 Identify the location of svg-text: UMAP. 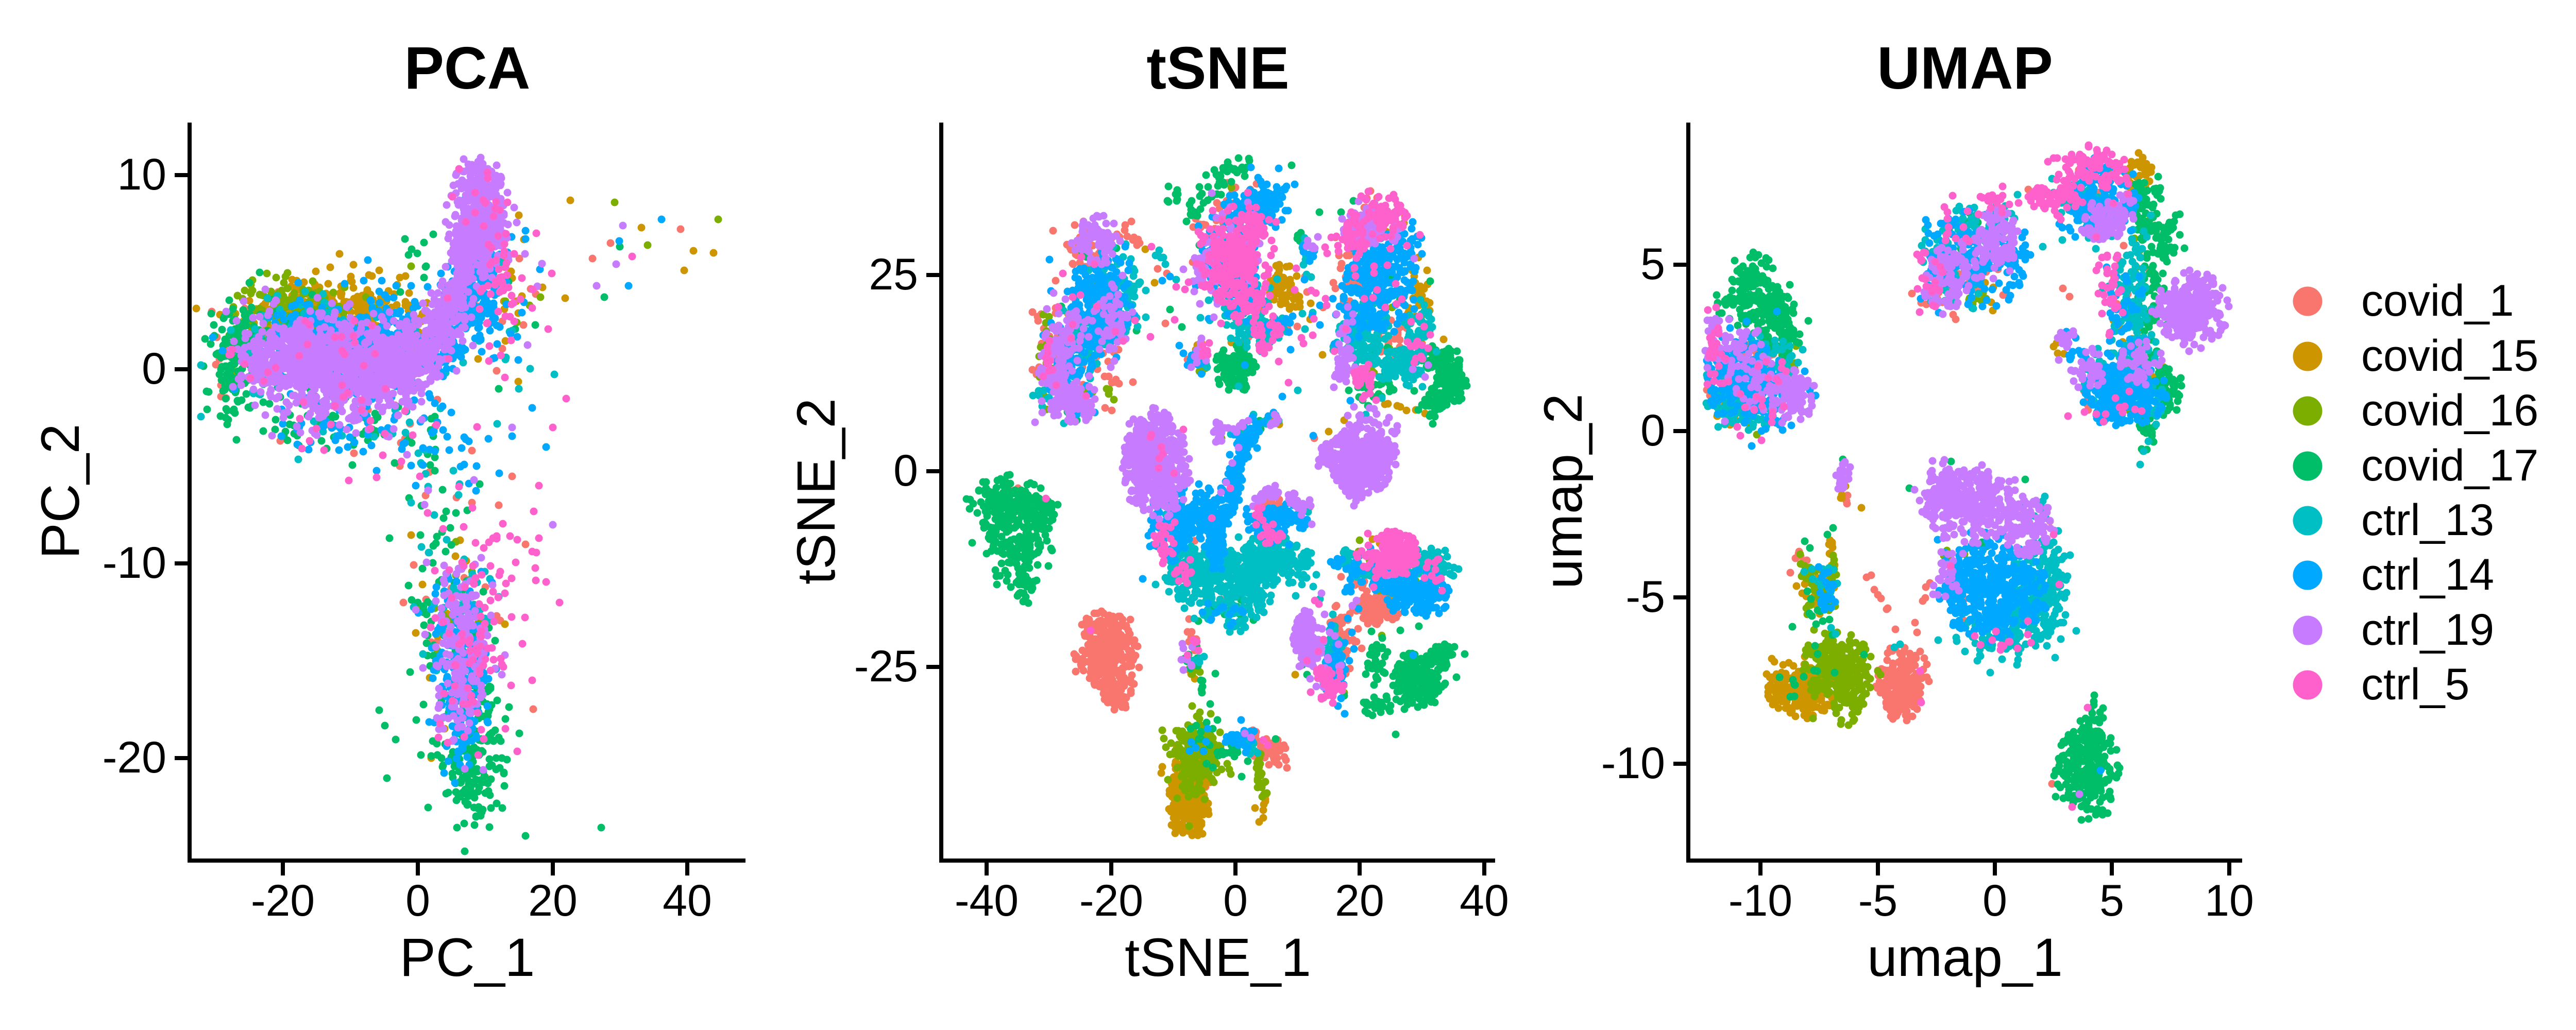
(1965, 68).